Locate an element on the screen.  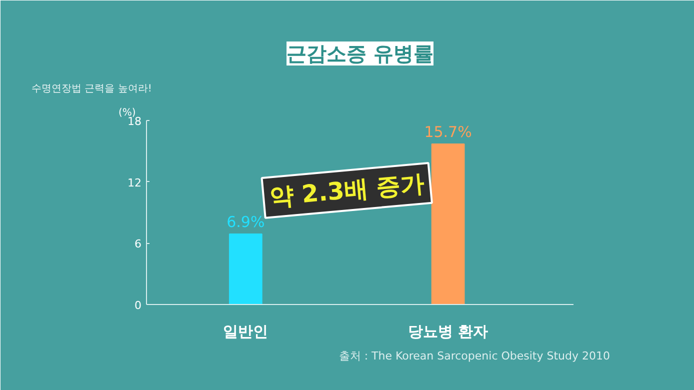
annotation: 약 2.3배 증가 is located at coordinates (347, 191).